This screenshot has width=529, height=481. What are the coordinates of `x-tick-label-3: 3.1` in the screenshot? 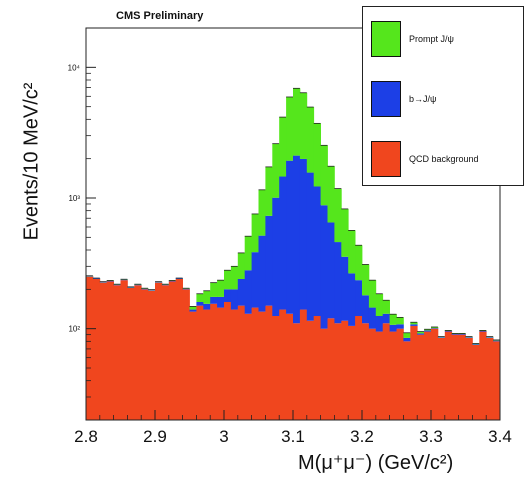 It's located at (293, 436).